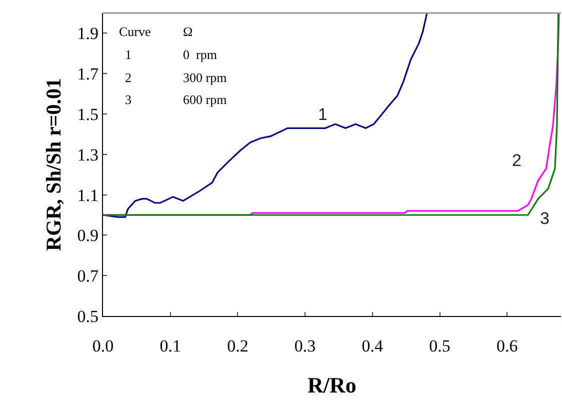 This screenshot has width=562, height=404. I want to click on x-tick-label: 0.6, so click(507, 346).